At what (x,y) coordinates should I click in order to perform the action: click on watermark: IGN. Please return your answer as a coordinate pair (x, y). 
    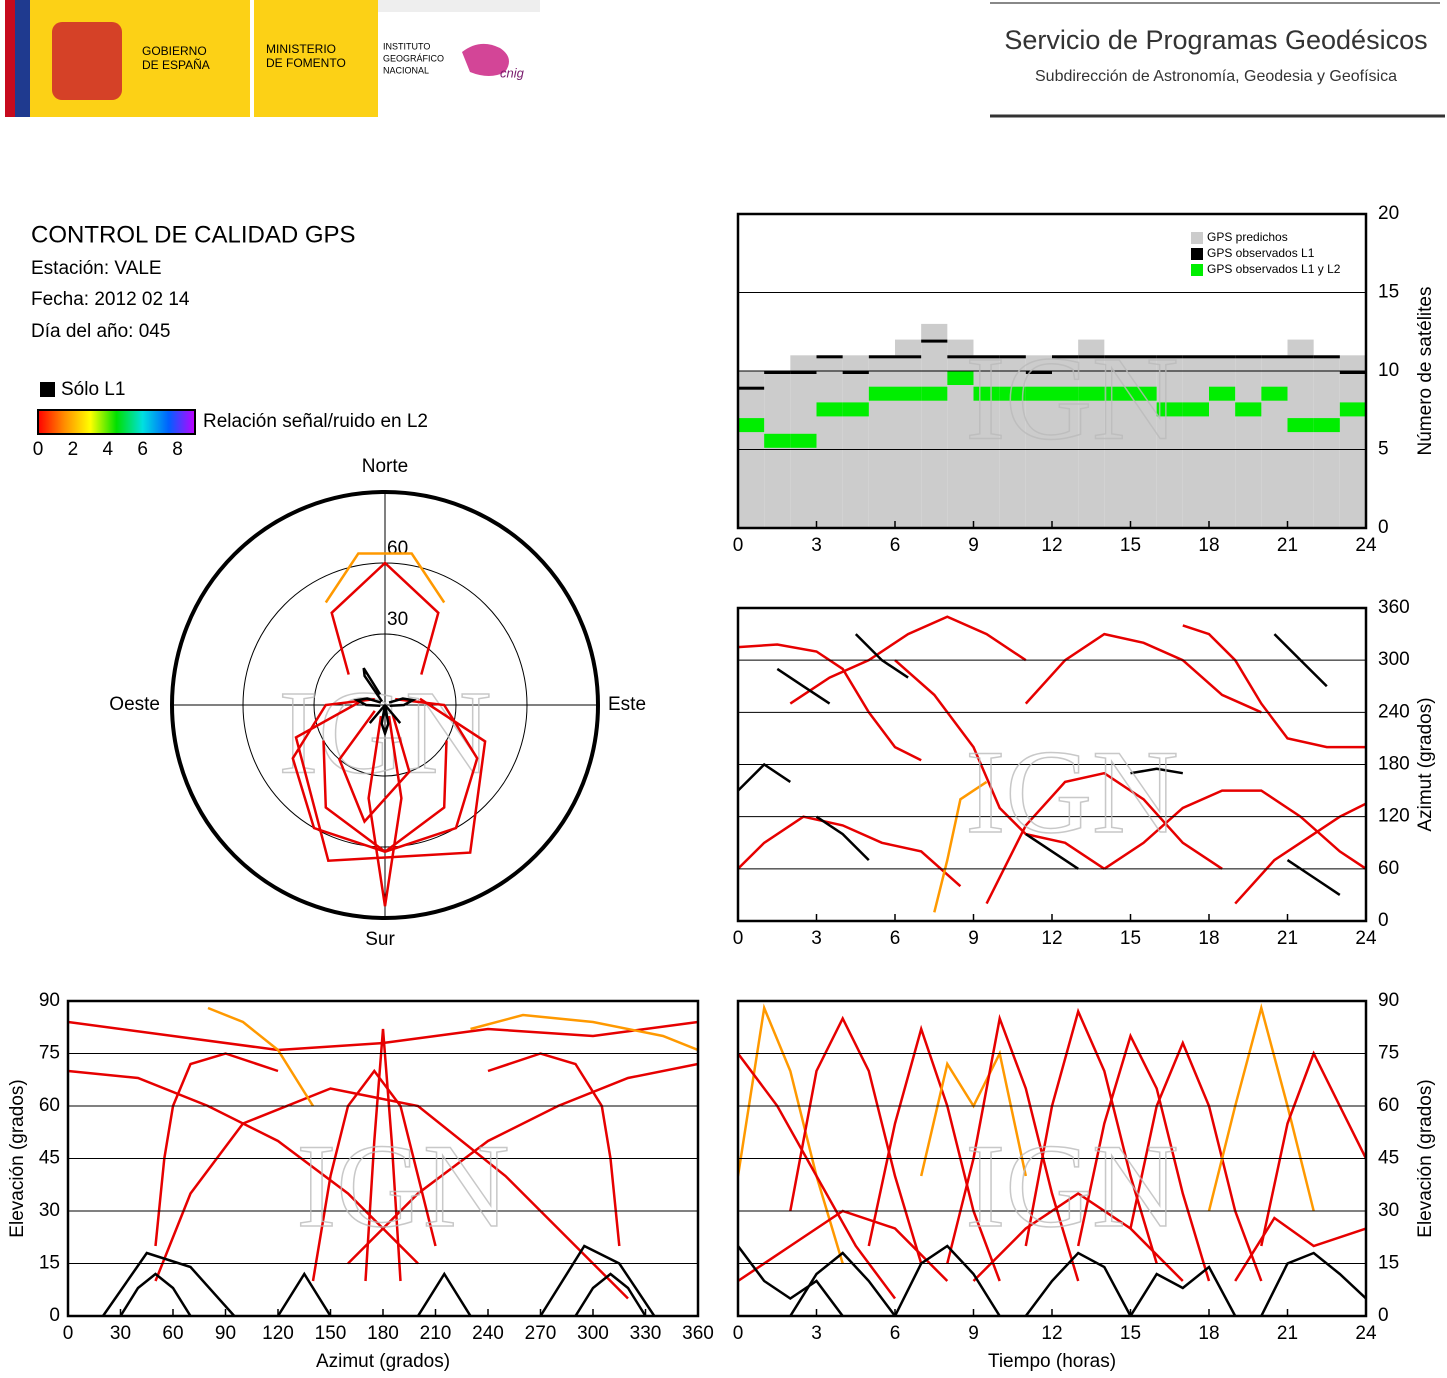
    Looking at the image, I should click on (1071, 1185).